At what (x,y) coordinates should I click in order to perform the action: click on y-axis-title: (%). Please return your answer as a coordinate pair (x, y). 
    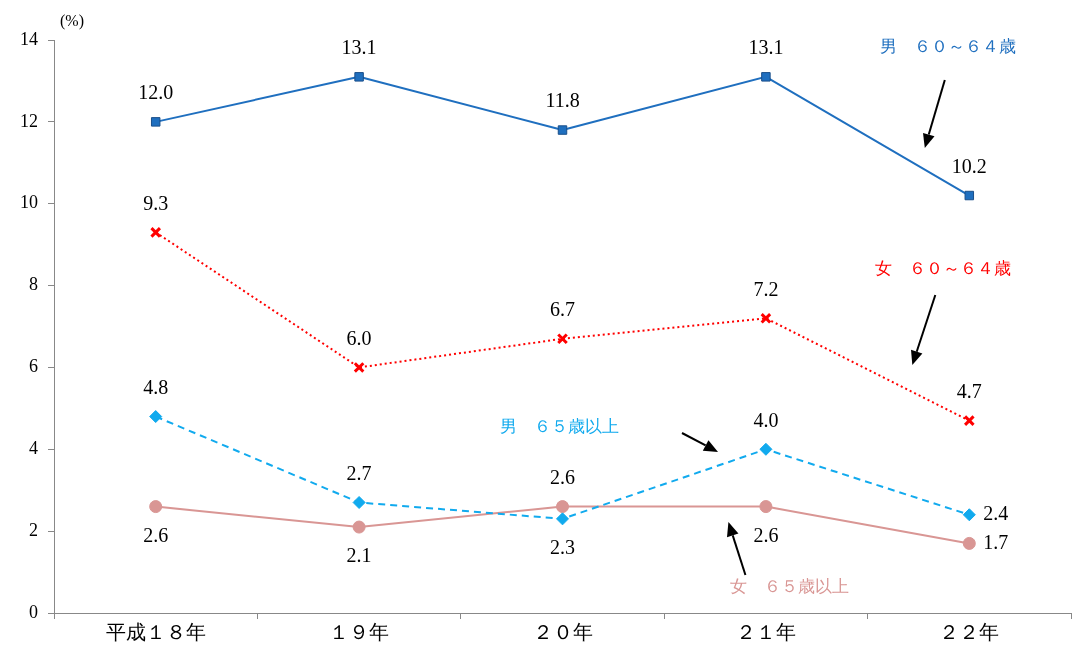
    Looking at the image, I should click on (72, 21).